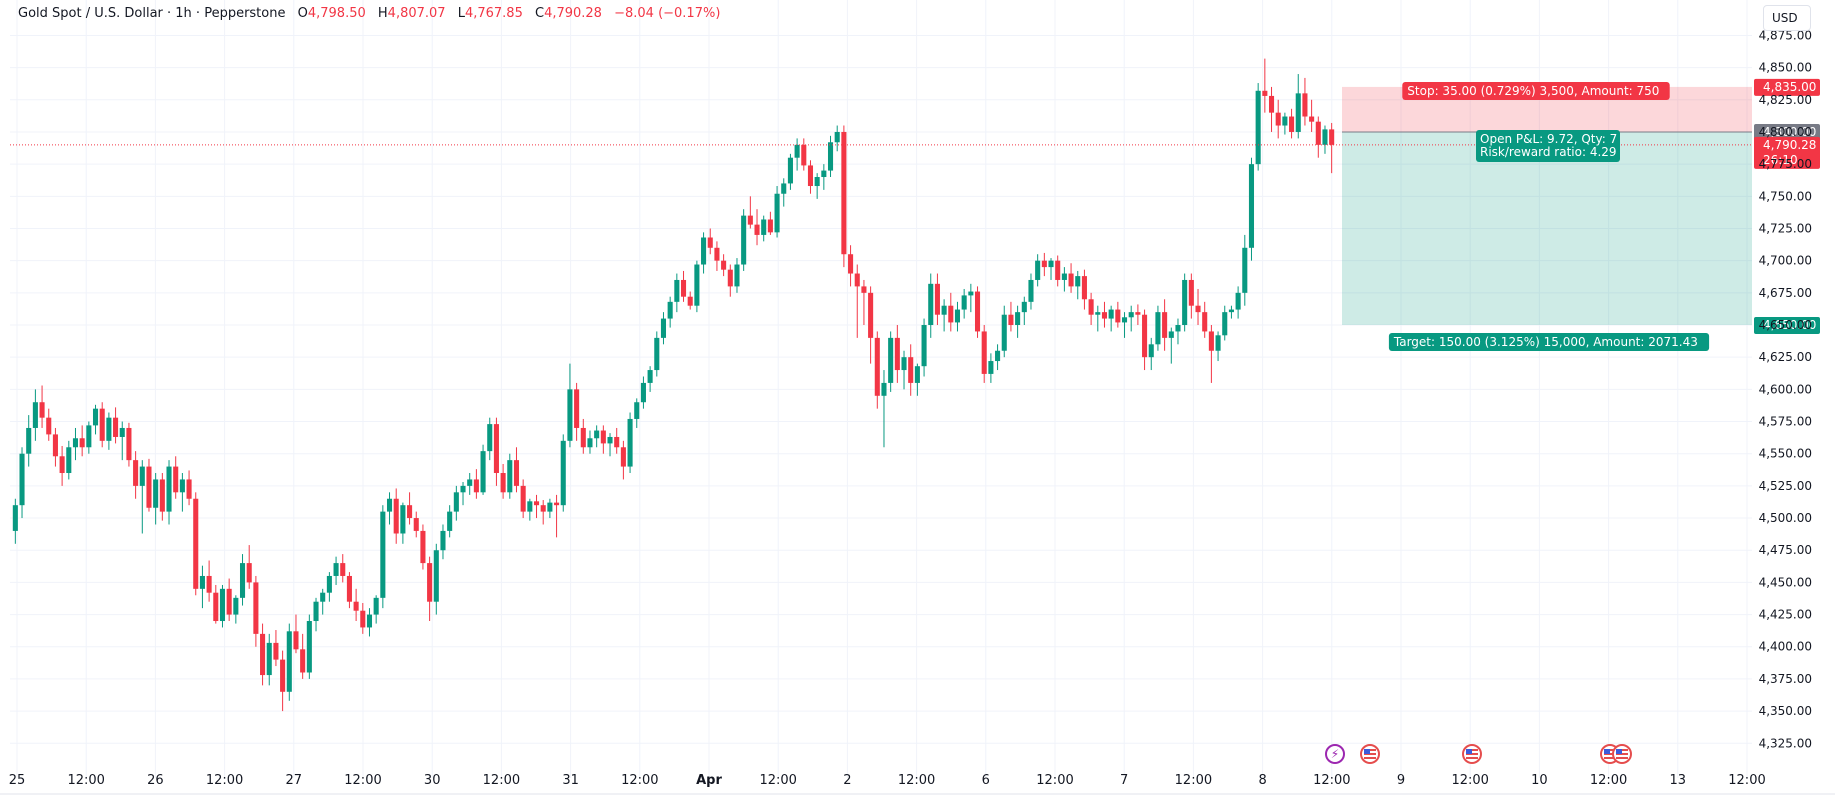 Image resolution: width=1835 pixels, height=806 pixels. Describe the element at coordinates (1785, 582) in the screenshot. I see `y-tick-label: 4,450.00` at that location.